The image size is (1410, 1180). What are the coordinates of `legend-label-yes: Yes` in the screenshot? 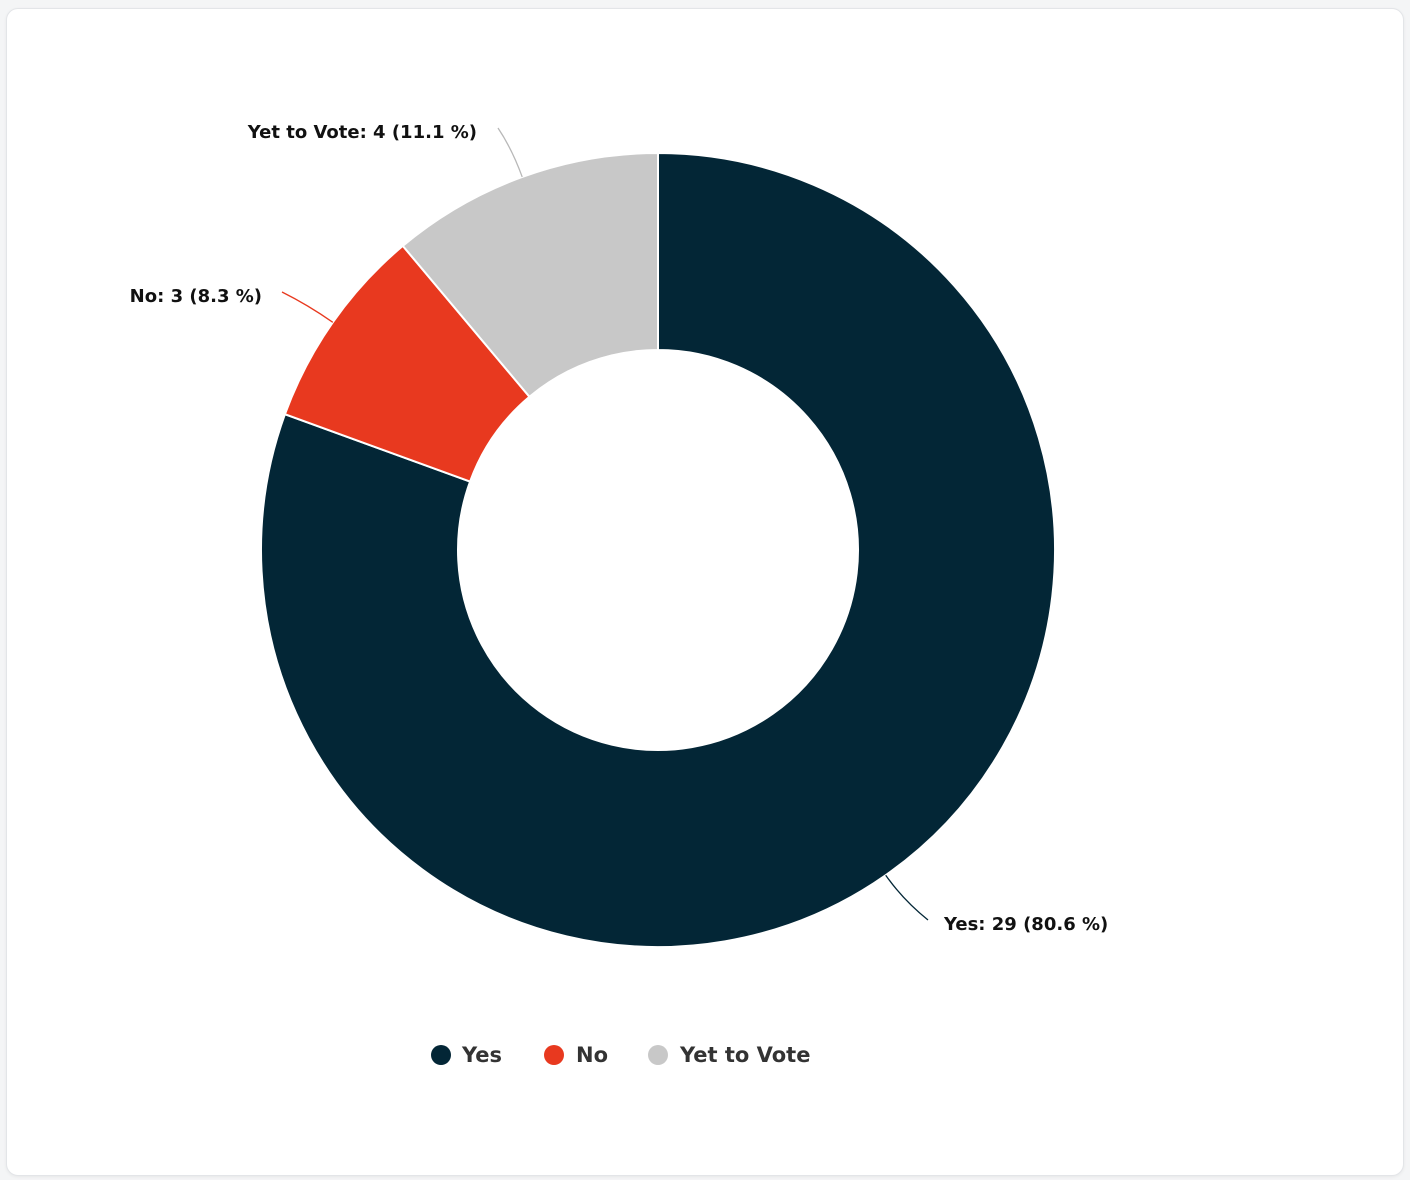 It's located at (481, 1055).